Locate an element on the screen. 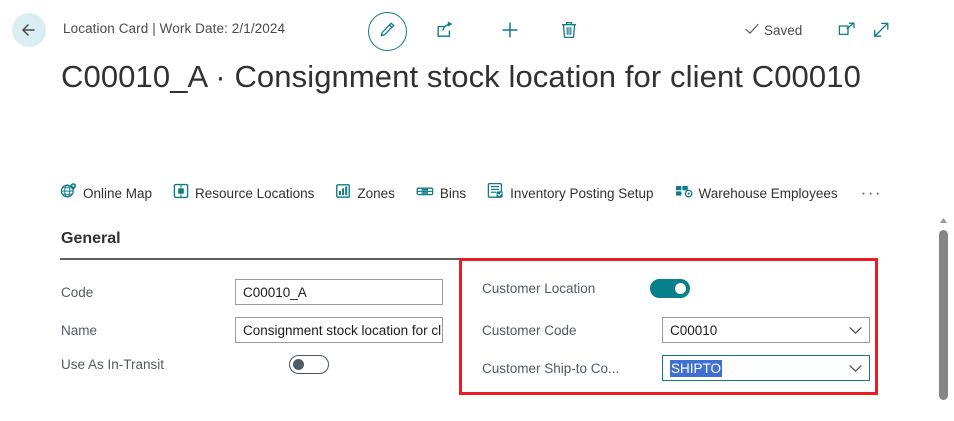 Image resolution: width=954 pixels, height=421 pixels. open-in-new-window-icon is located at coordinates (847, 32).